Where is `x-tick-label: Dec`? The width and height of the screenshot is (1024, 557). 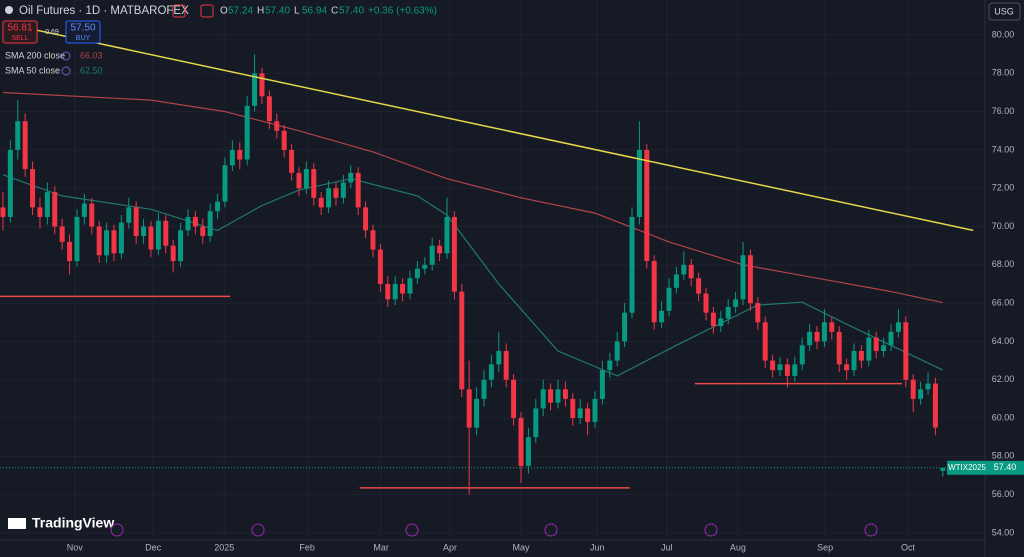 x-tick-label: Dec is located at coordinates (153, 547).